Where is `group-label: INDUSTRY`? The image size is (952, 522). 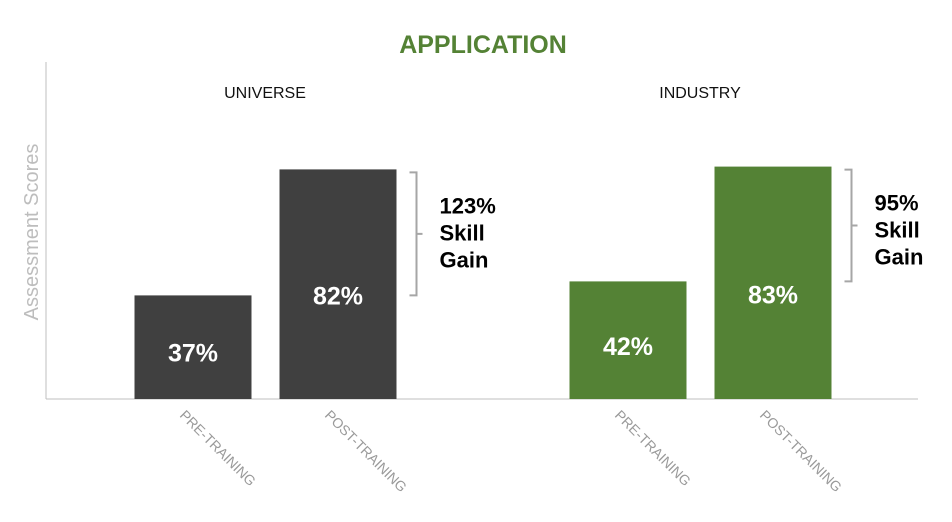
group-label: INDUSTRY is located at coordinates (700, 93).